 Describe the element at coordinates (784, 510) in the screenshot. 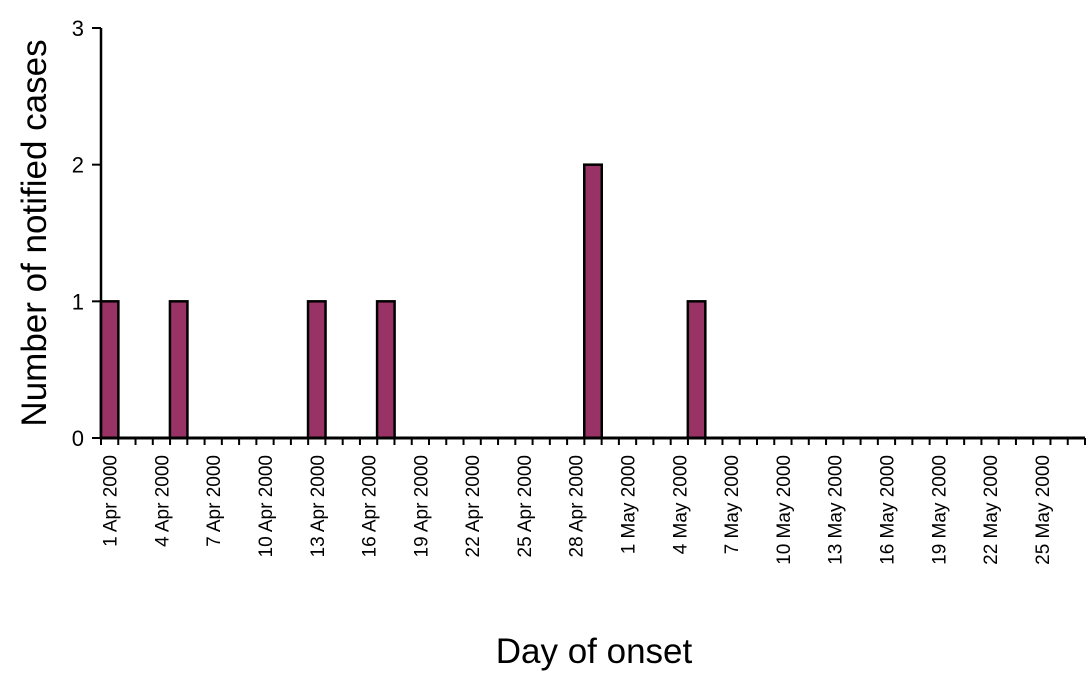

I see `x-tick-label-13: 10 May 2000` at that location.